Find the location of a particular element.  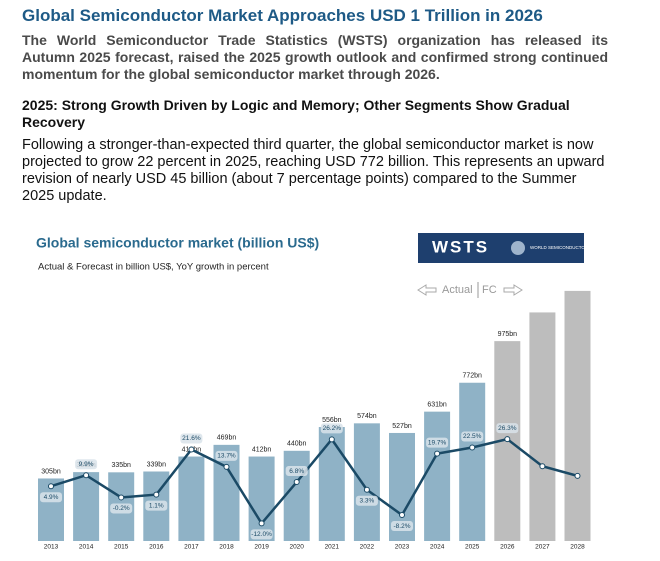

growth-label: 26.3% is located at coordinates (507, 428).